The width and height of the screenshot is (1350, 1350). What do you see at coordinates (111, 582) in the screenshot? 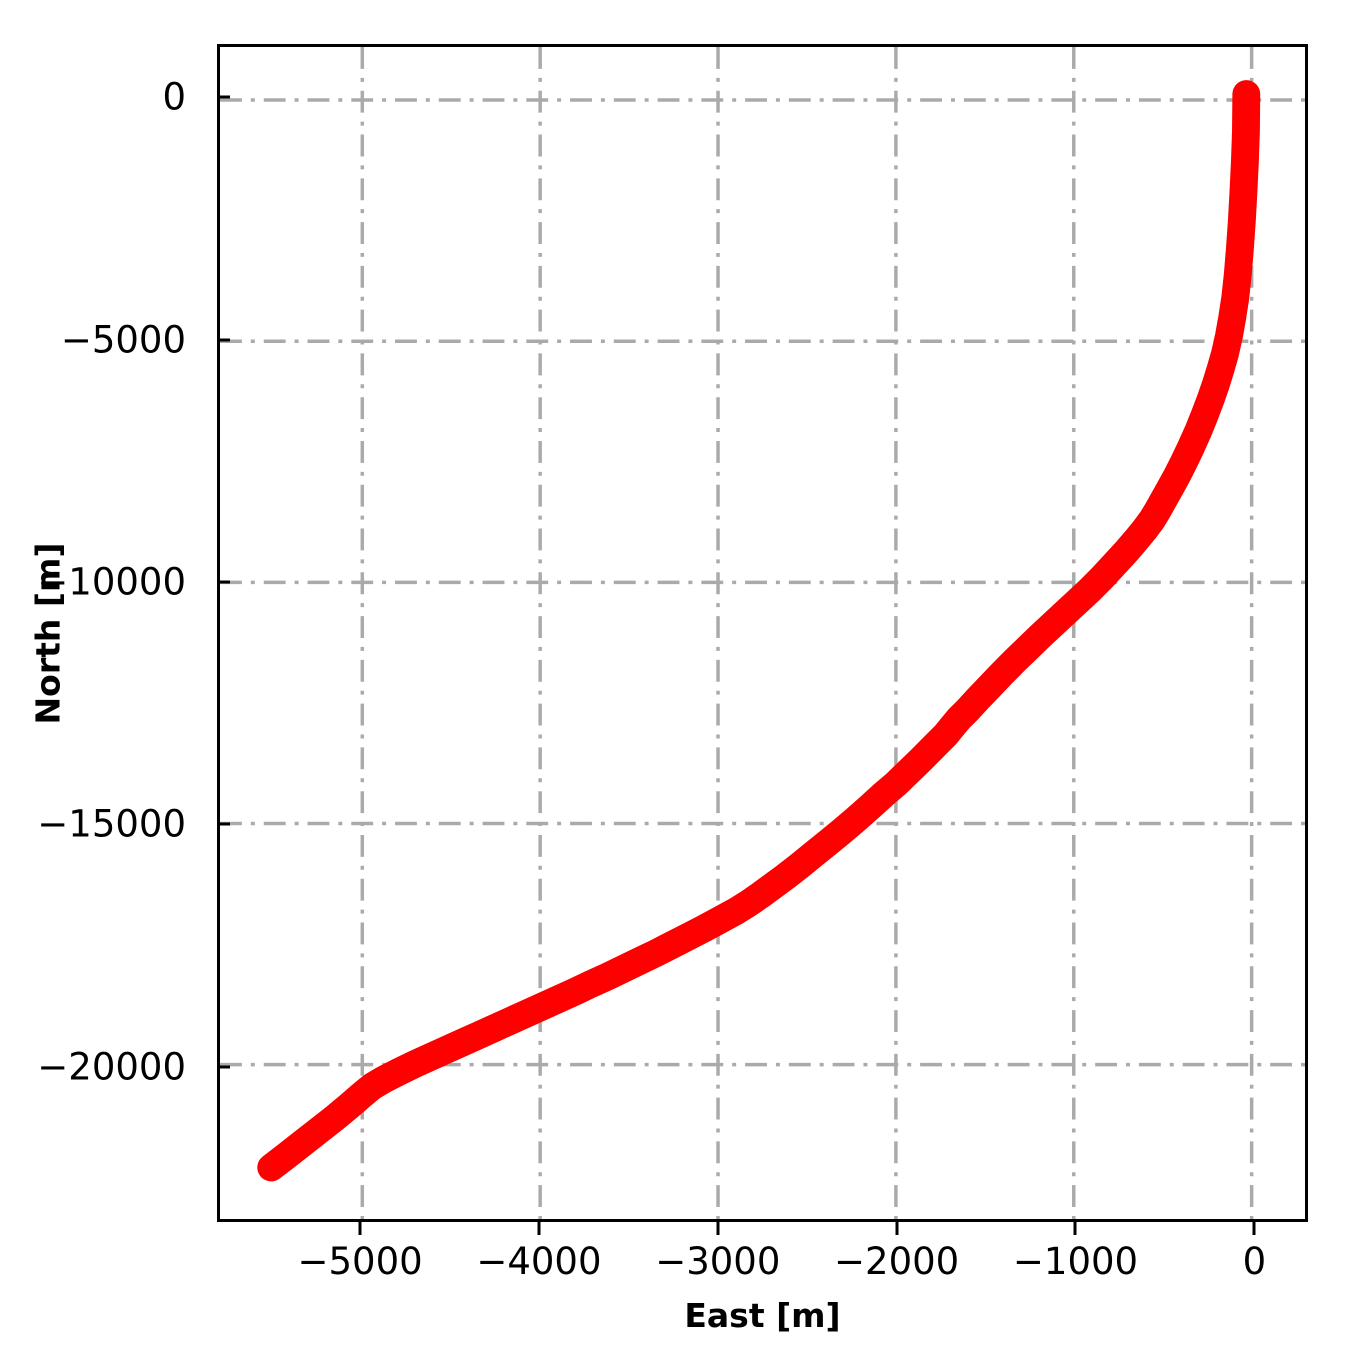
I see `y-tick-label: −10000` at bounding box center [111, 582].